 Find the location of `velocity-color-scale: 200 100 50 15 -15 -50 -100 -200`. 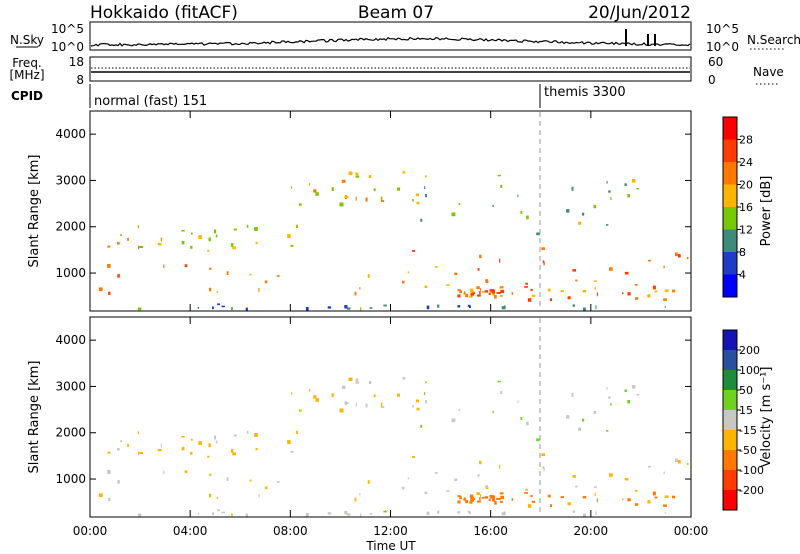

velocity-color-scale: 200 100 50 15 -15 -50 -100 -200 is located at coordinates (743, 420).